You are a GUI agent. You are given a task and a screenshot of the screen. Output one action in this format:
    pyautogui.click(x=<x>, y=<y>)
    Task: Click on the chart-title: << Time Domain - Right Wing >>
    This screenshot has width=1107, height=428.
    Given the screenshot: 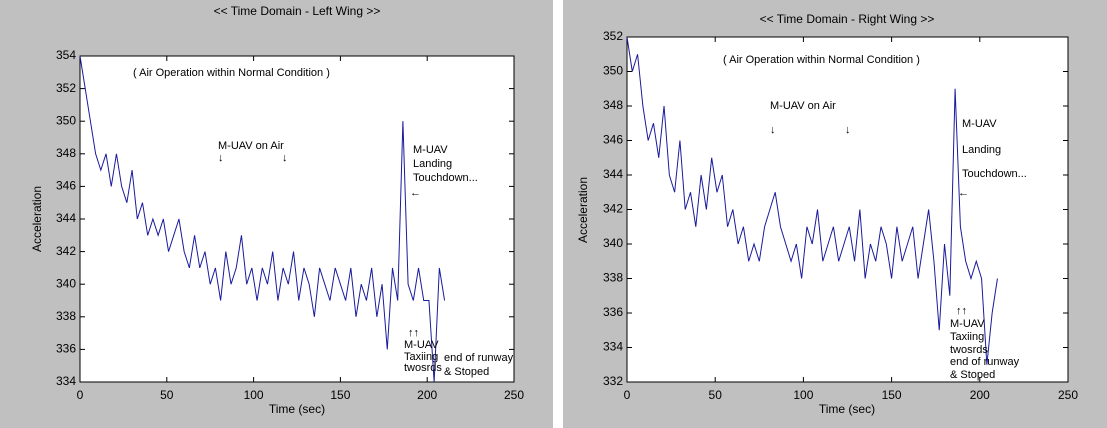 What is the action you would take?
    pyautogui.click(x=847, y=19)
    